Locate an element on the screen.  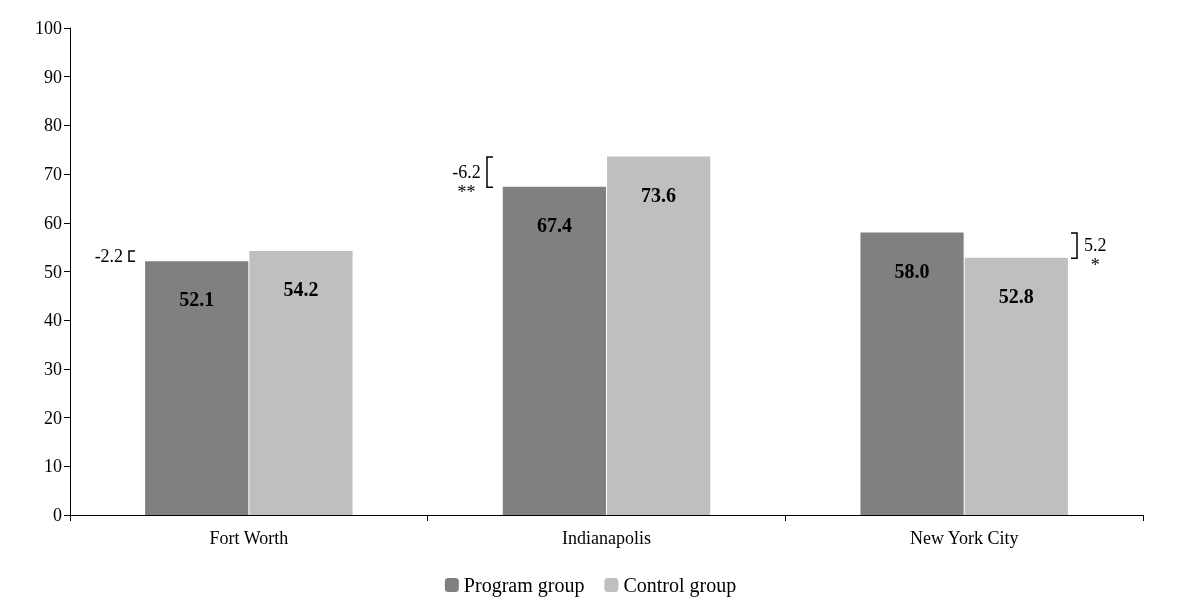
y-tick-label: 90 is located at coordinates (53, 76).